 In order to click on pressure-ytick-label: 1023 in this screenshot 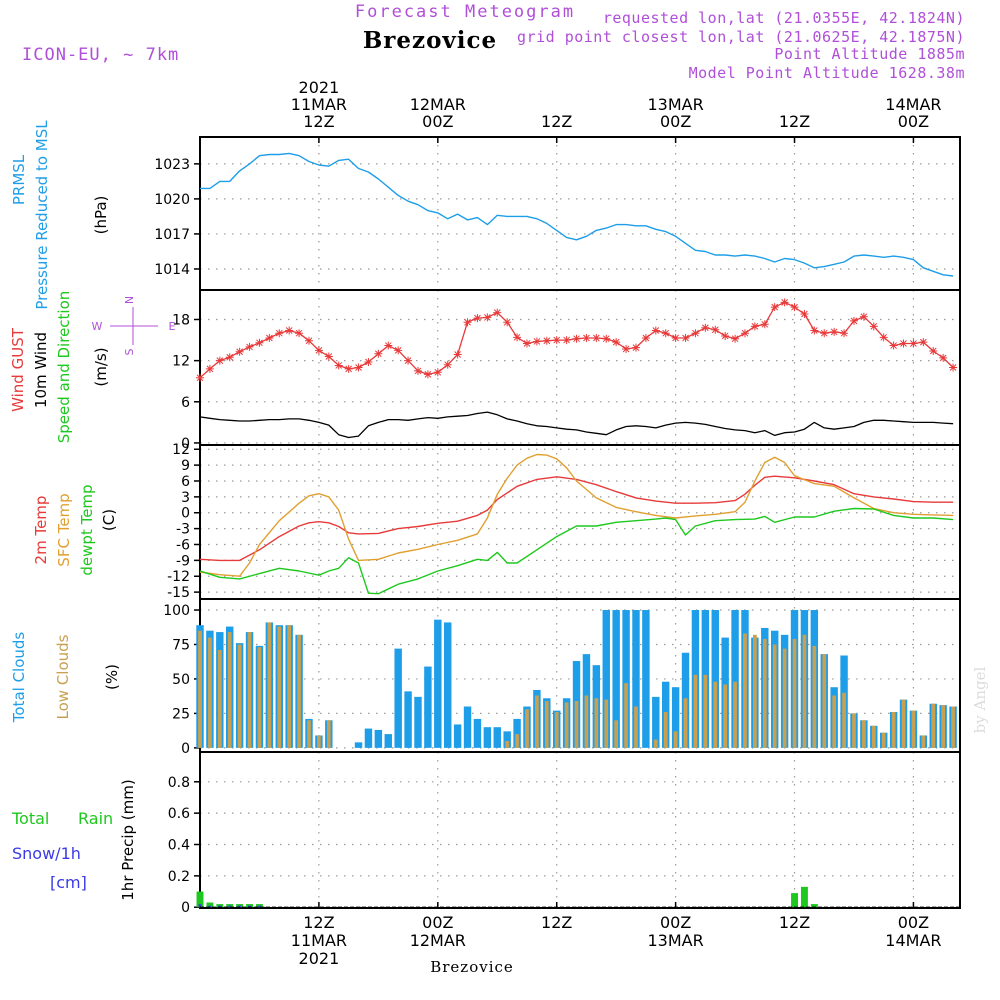, I will do `click(172, 165)`.